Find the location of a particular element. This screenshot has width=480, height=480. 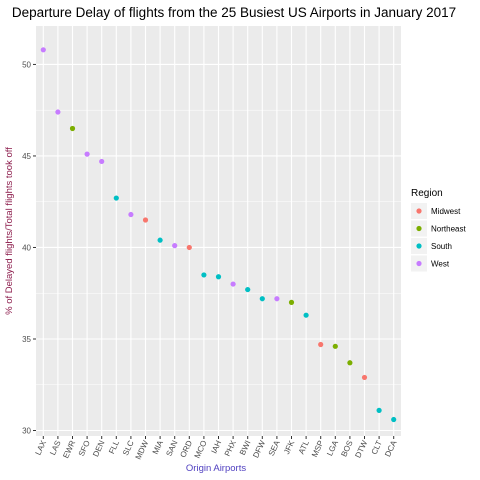

legend-label: Northeast is located at coordinates (448, 229).